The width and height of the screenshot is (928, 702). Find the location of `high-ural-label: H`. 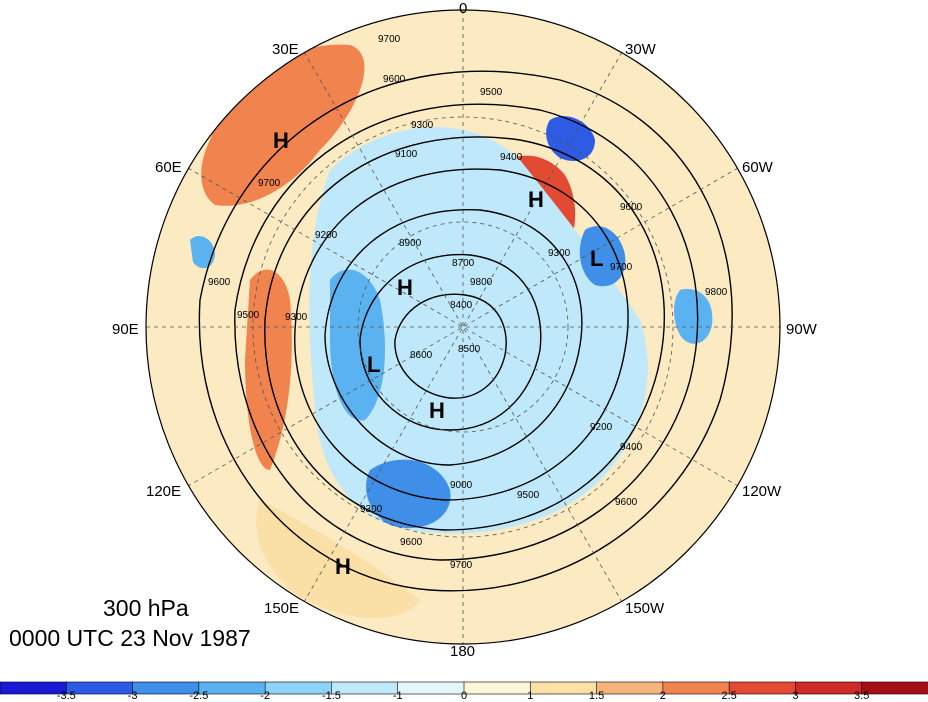

high-ural-label: H is located at coordinates (281, 140).